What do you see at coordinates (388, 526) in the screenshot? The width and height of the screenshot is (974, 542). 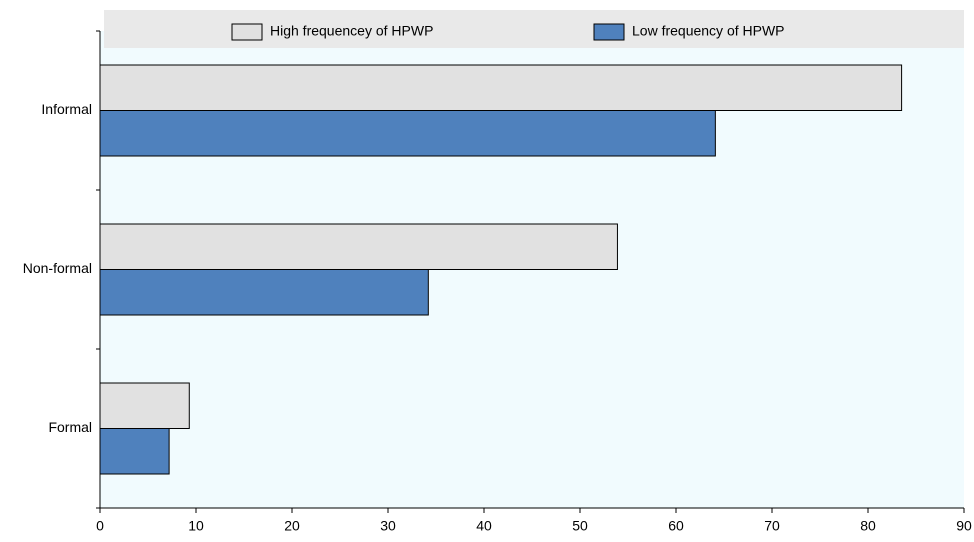 I see `x-tick-label: 30` at bounding box center [388, 526].